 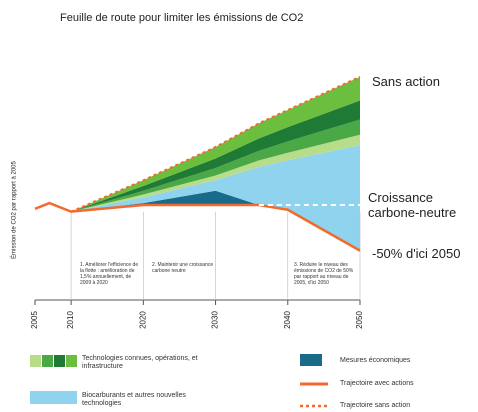 I want to click on x-tick-label: 2005, so click(x=34, y=320).